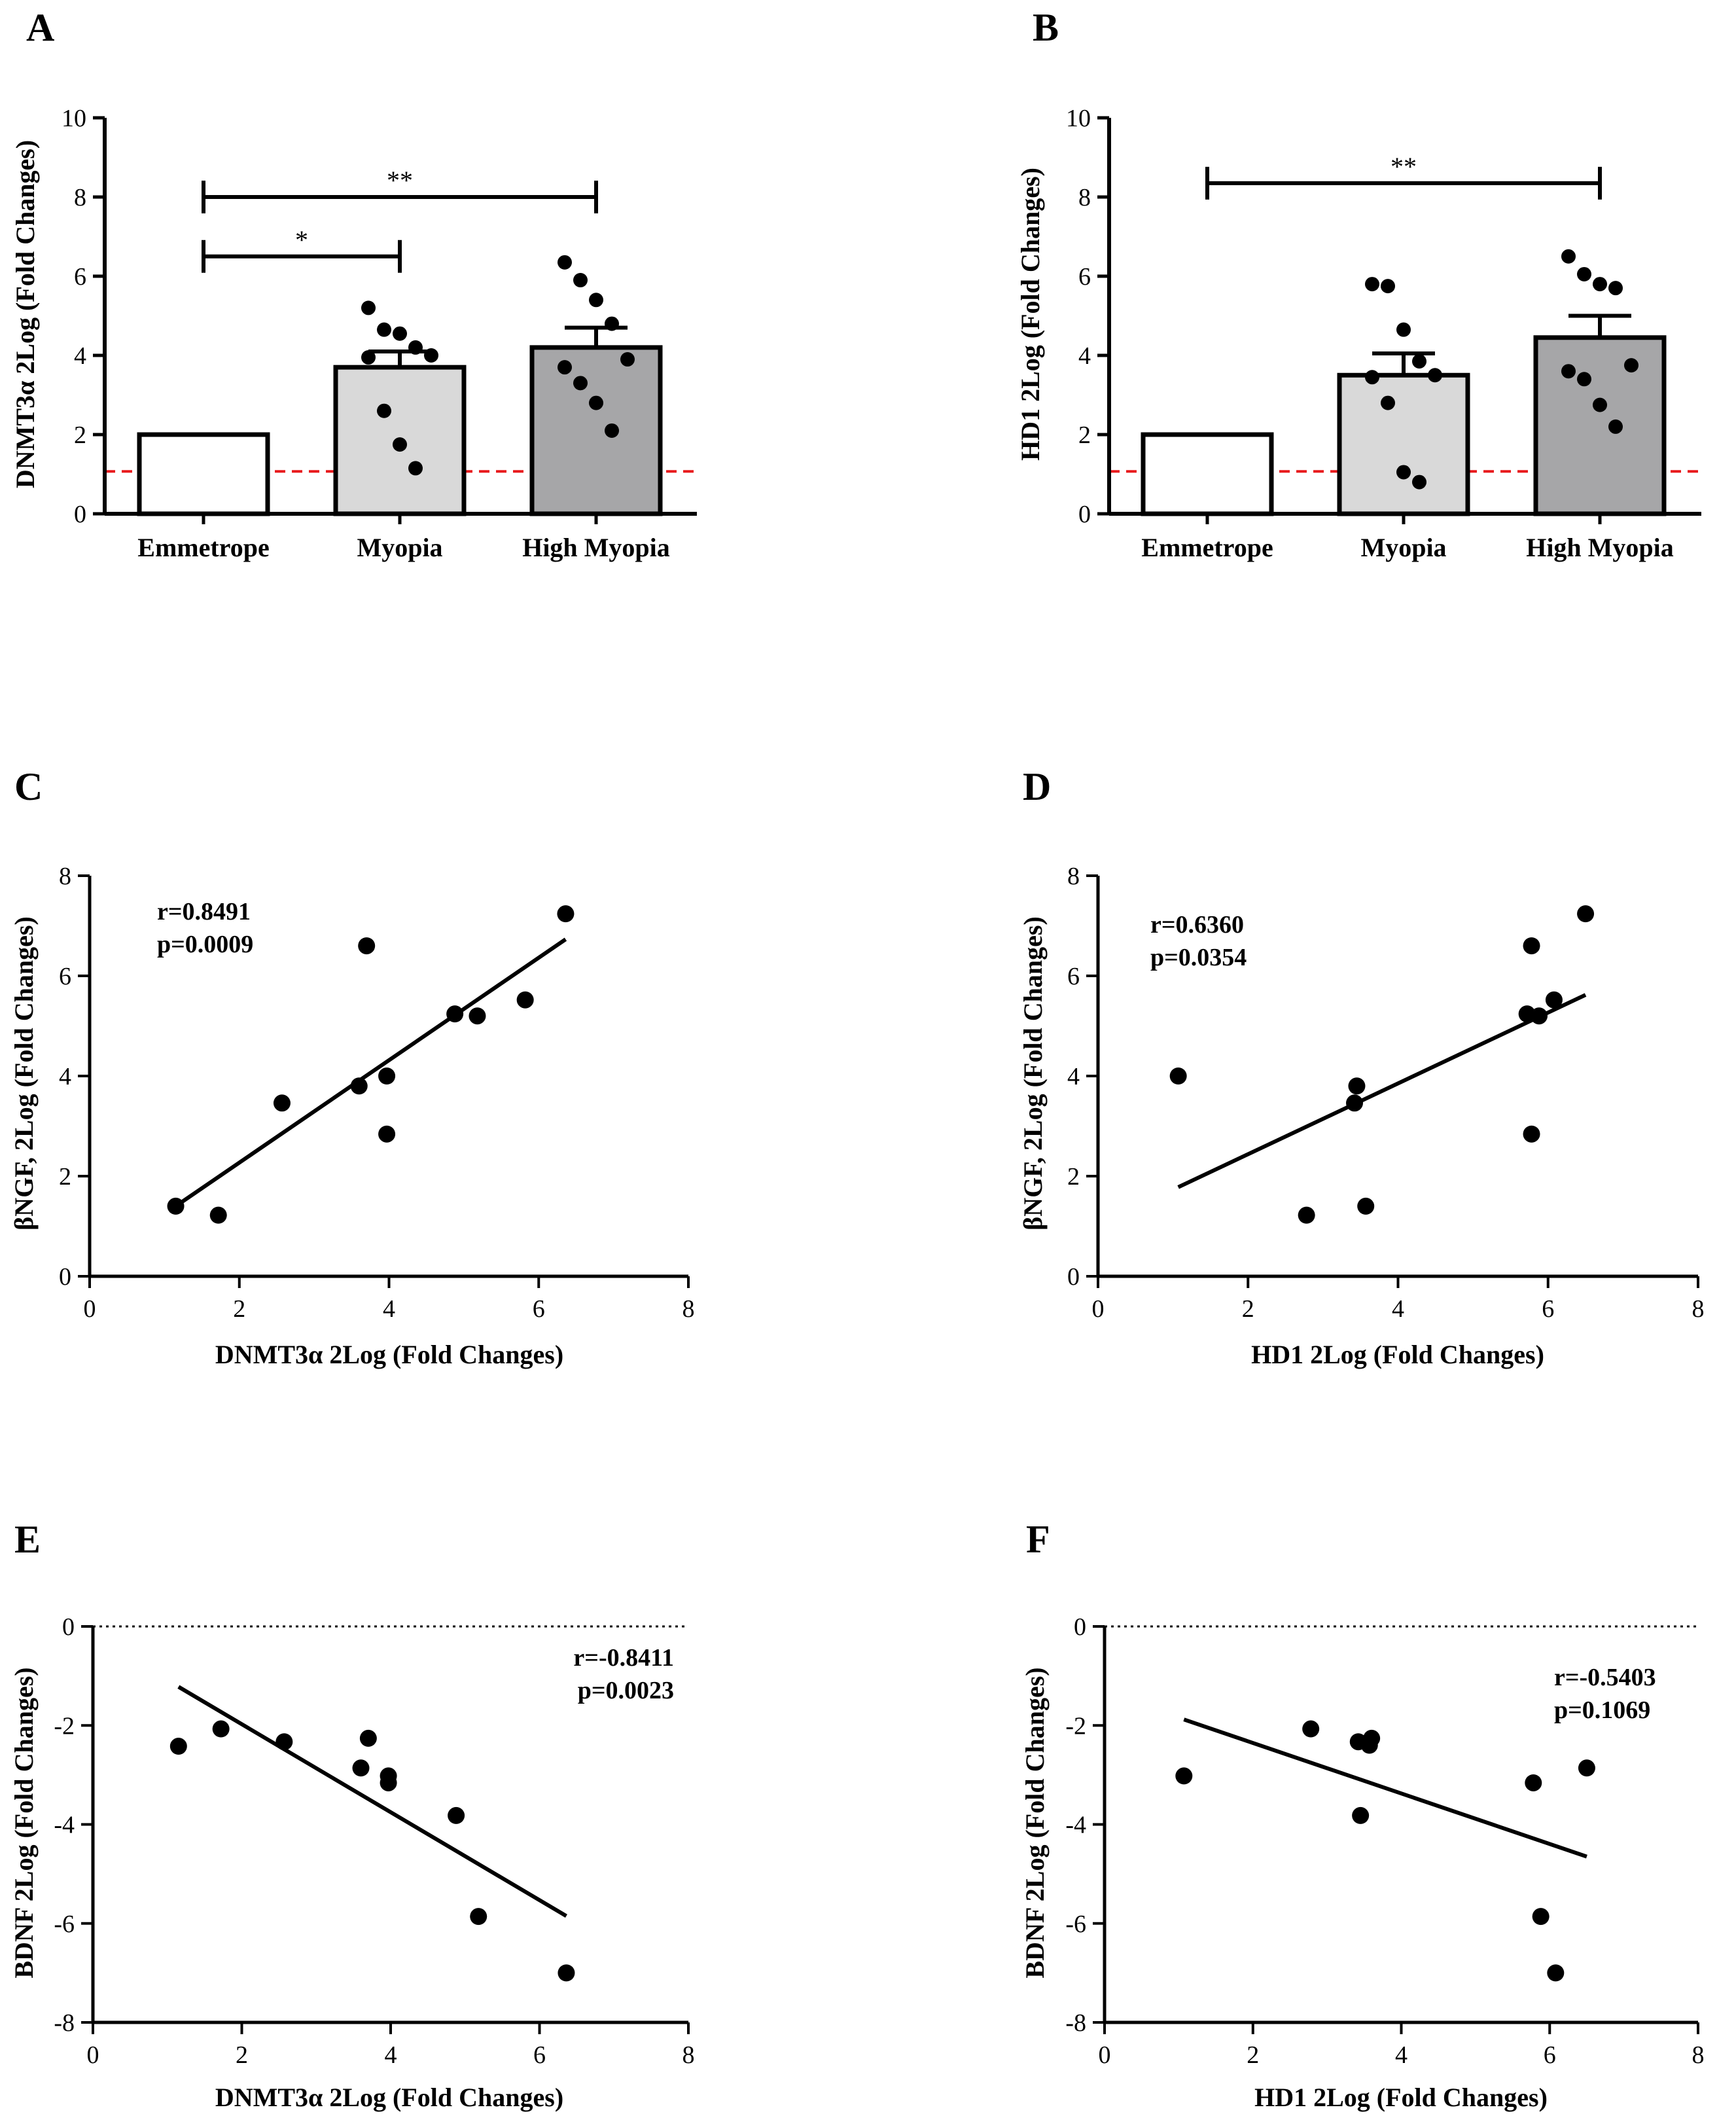 Image resolution: width=1736 pixels, height=2116 pixels. I want to click on panel-letter-d: D, so click(1037, 786).